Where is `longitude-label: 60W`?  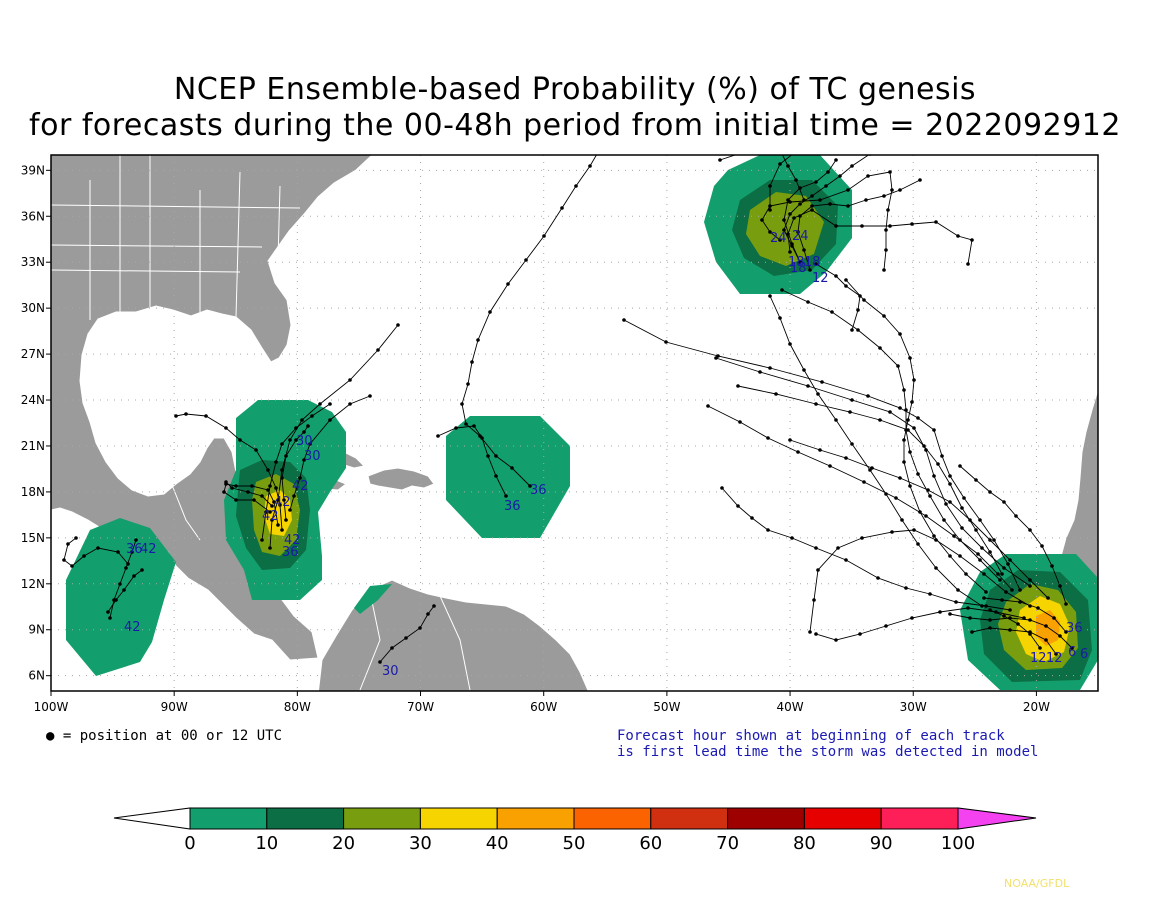 longitude-label: 60W is located at coordinates (543, 707).